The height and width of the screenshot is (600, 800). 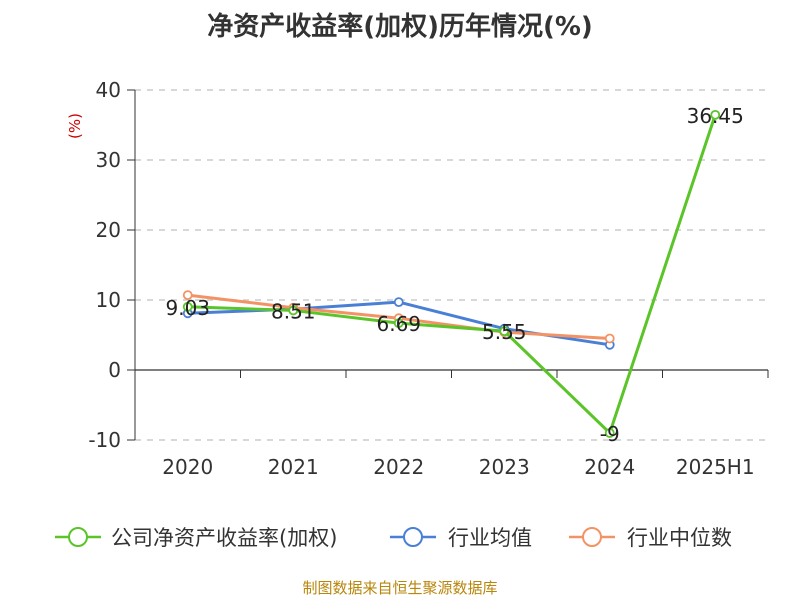 I want to click on data-label: -9, so click(x=610, y=434).